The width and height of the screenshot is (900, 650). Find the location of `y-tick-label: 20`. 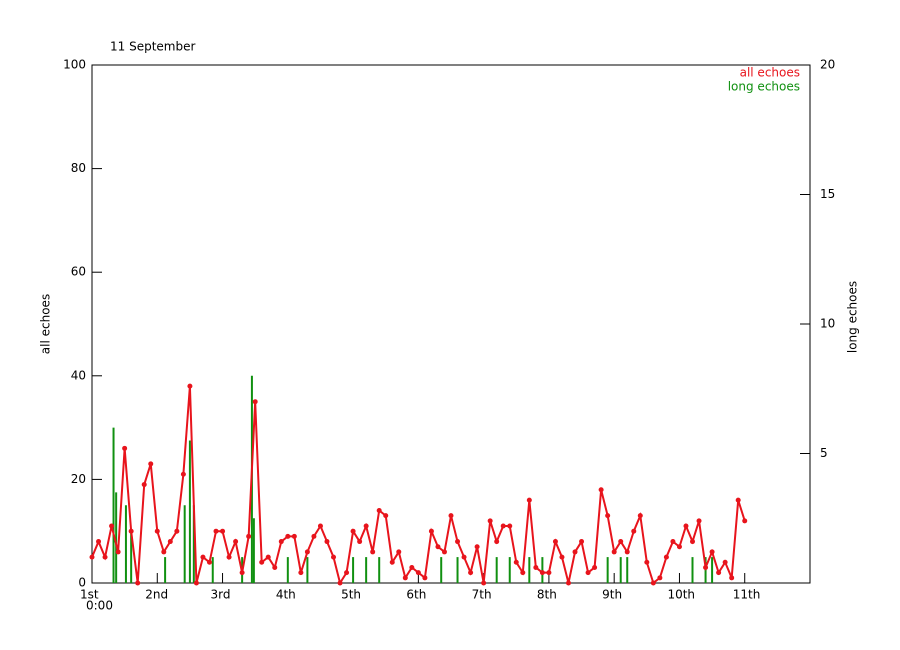

y-tick-label: 20 is located at coordinates (78, 479).